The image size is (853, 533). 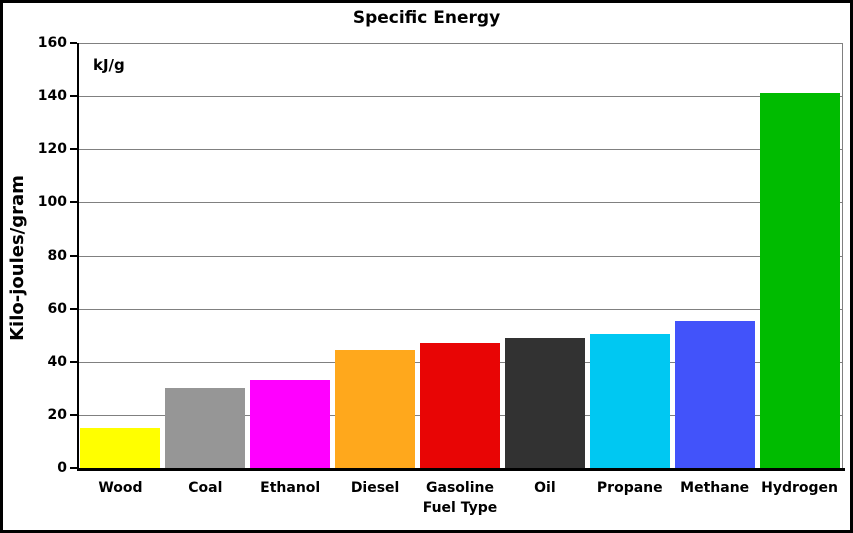 What do you see at coordinates (57, 255) in the screenshot?
I see `y-tick-label: 80` at bounding box center [57, 255].